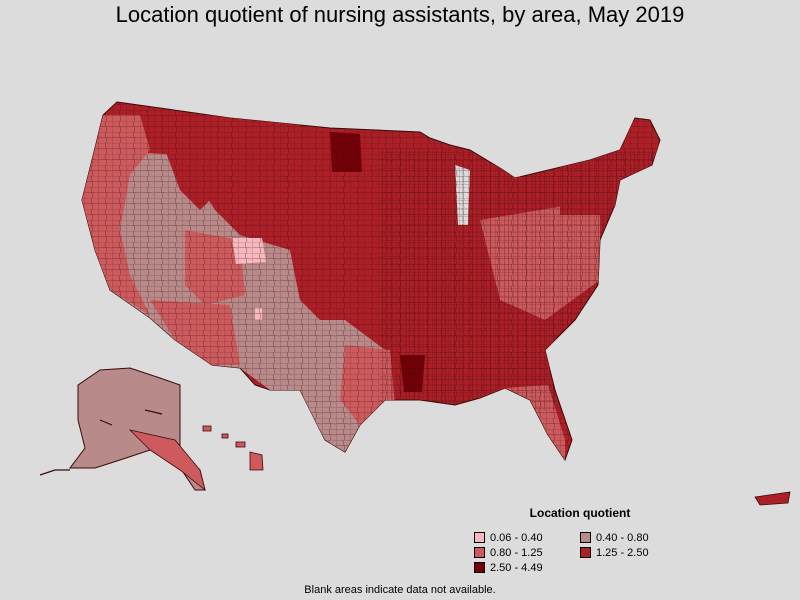  I want to click on hawaii-big-island, so click(256, 461).